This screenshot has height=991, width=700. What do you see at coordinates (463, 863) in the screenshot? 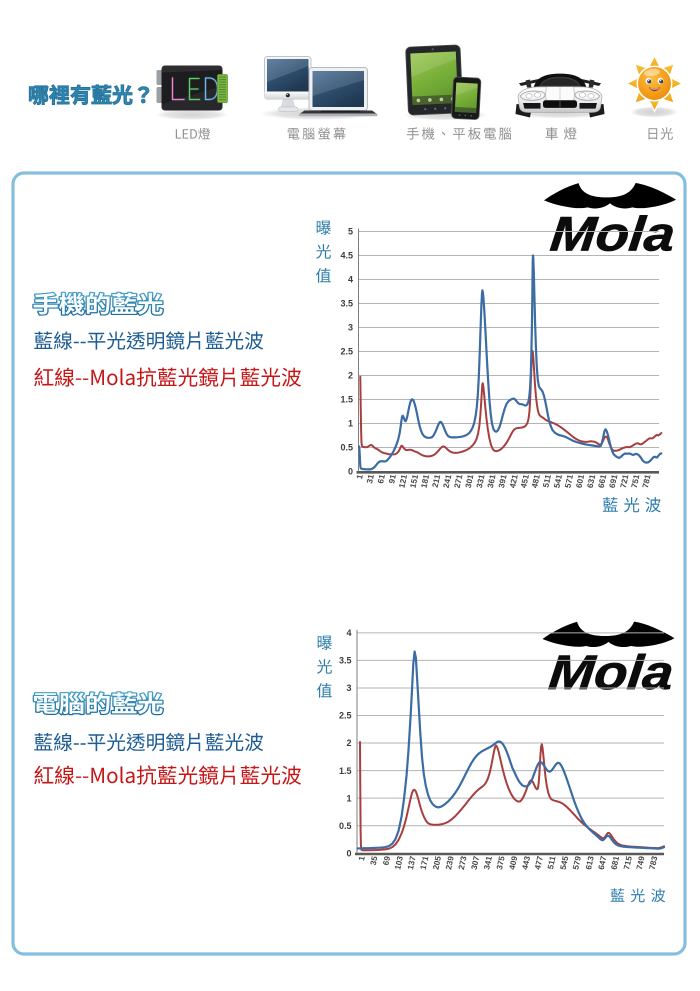
I see `svg-text: 273` at bounding box center [463, 863].